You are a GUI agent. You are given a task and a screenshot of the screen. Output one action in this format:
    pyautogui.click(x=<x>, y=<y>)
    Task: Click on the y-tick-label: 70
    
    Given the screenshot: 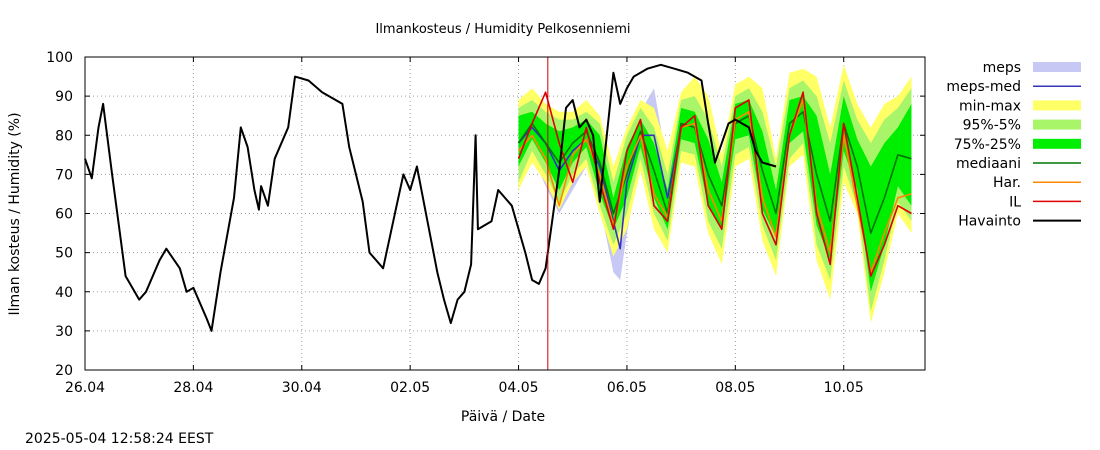 What is the action you would take?
    pyautogui.click(x=64, y=175)
    